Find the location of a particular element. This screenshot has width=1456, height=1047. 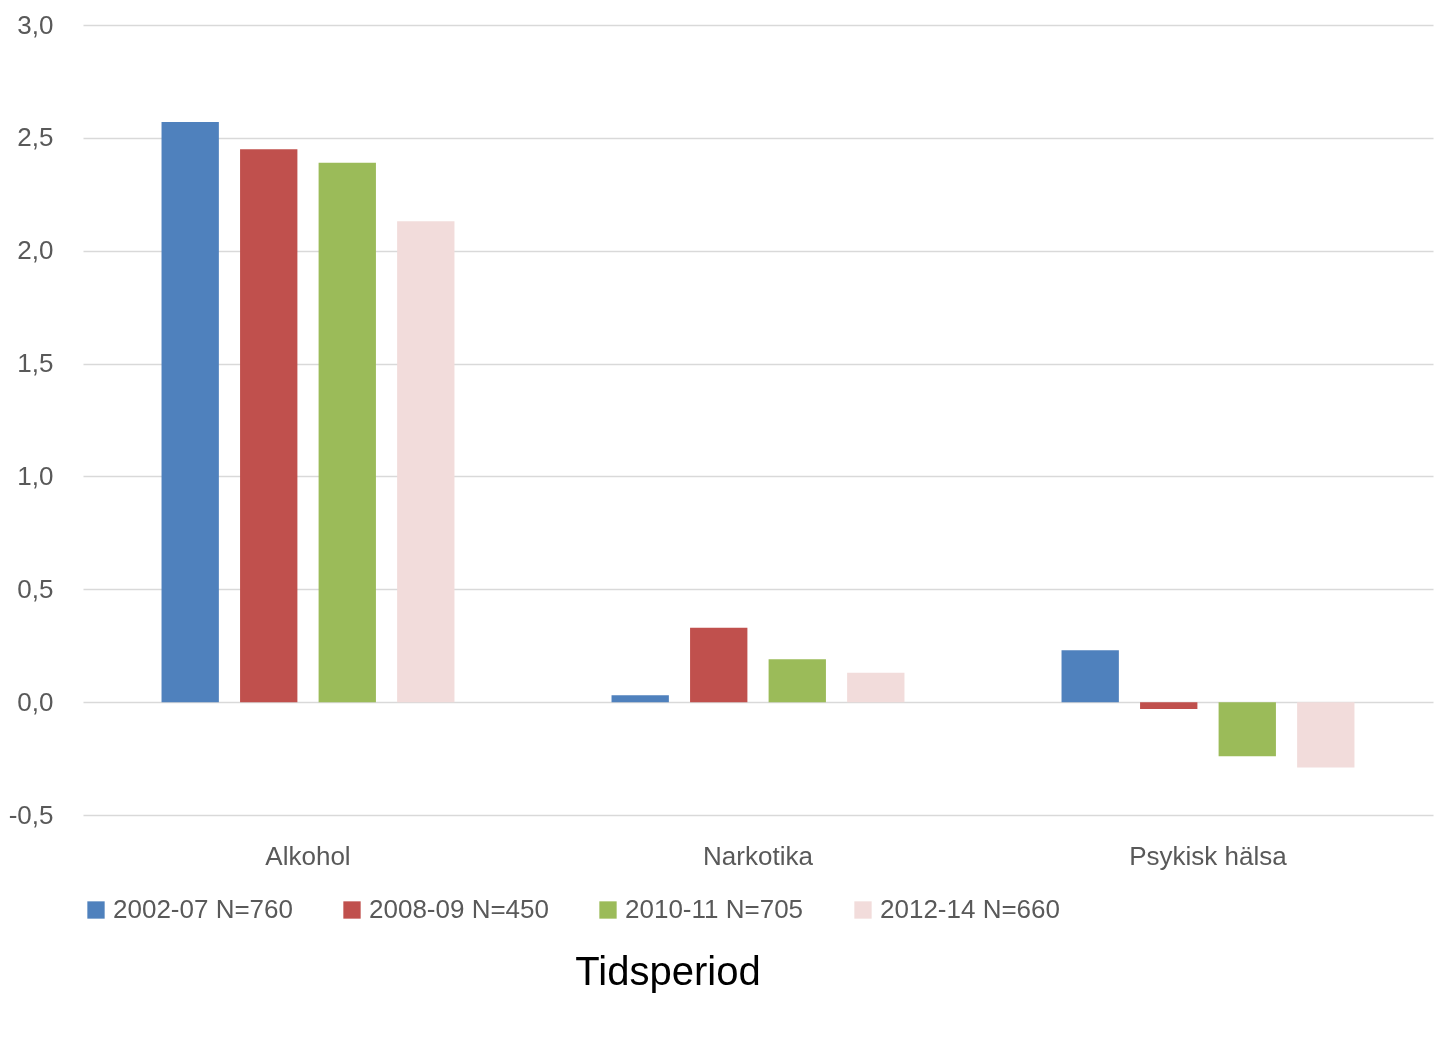

y-tick-label: 3,0 is located at coordinates (35, 24).